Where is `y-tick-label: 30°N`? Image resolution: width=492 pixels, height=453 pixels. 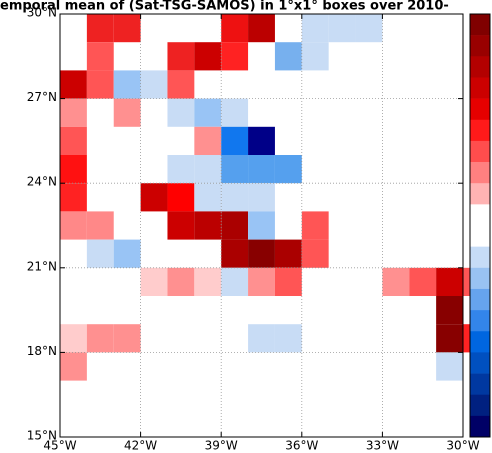
y-tick-label: 30°N is located at coordinates (42, 13).